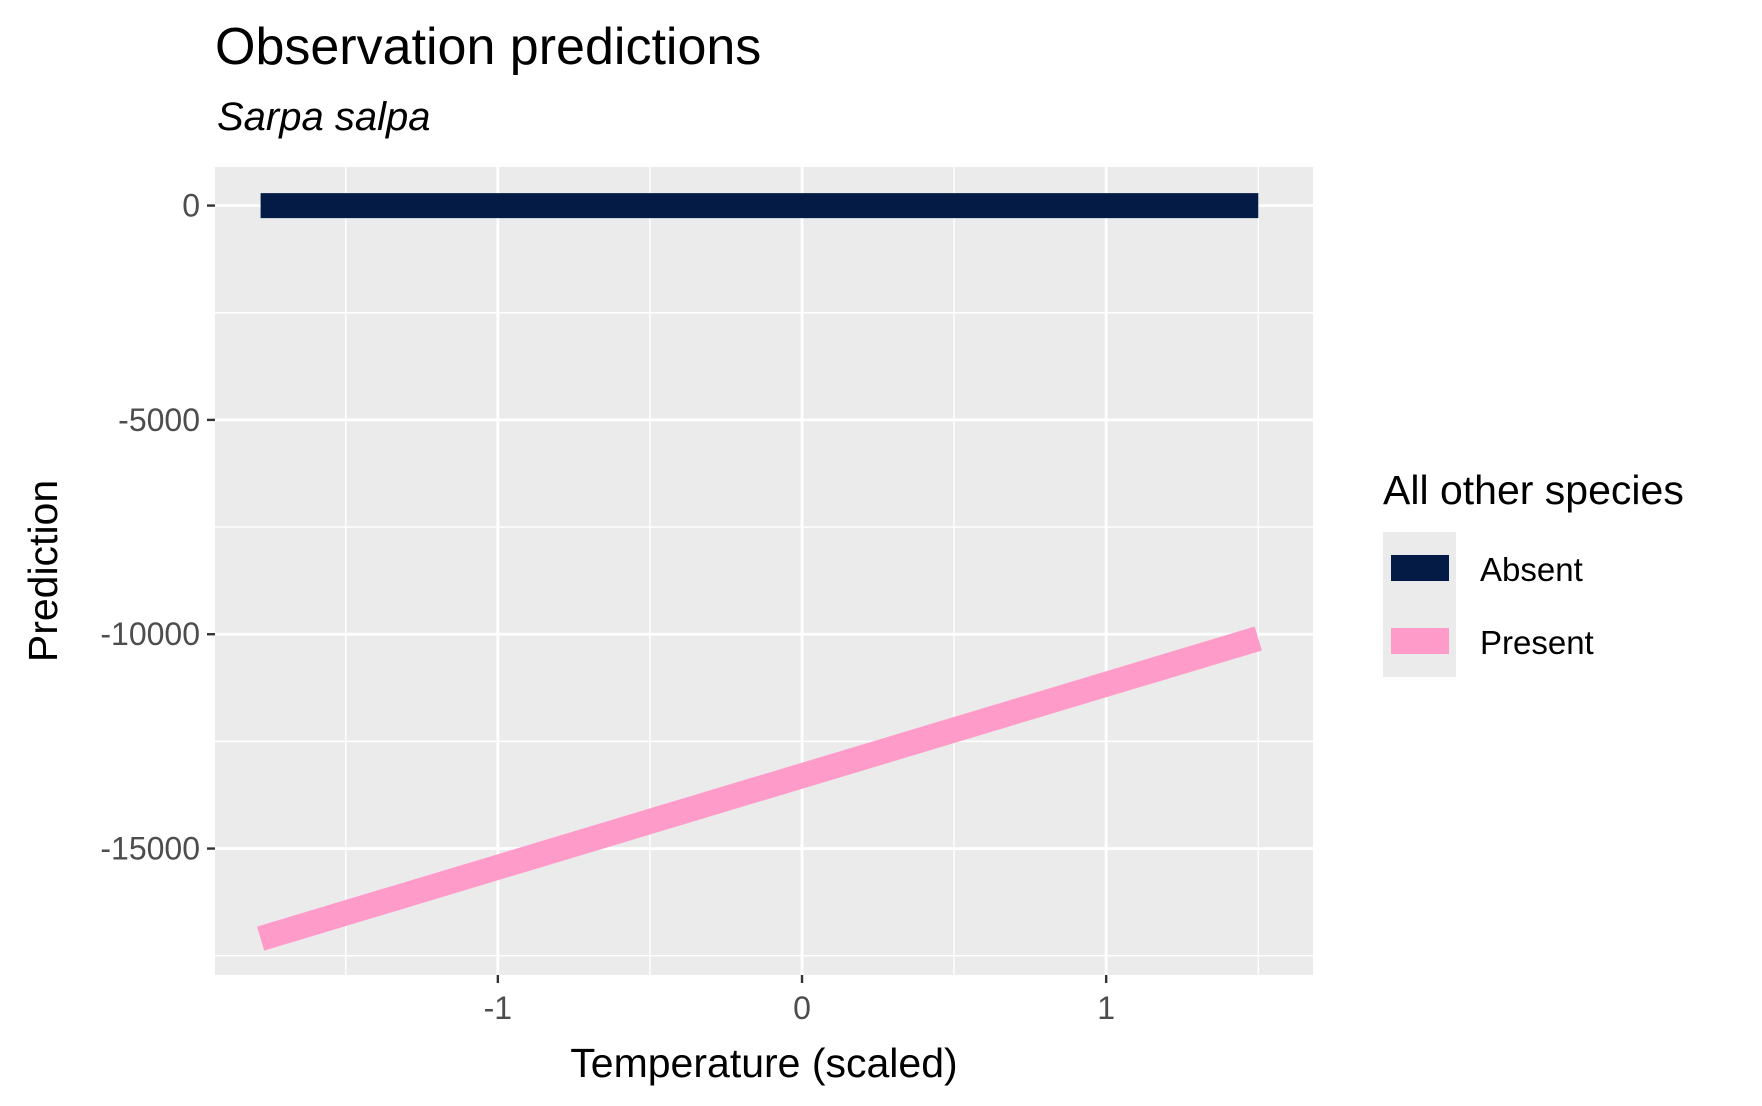 The image size is (1762, 1106). Describe the element at coordinates (1106, 1008) in the screenshot. I see `x-tick-label: 1` at that location.